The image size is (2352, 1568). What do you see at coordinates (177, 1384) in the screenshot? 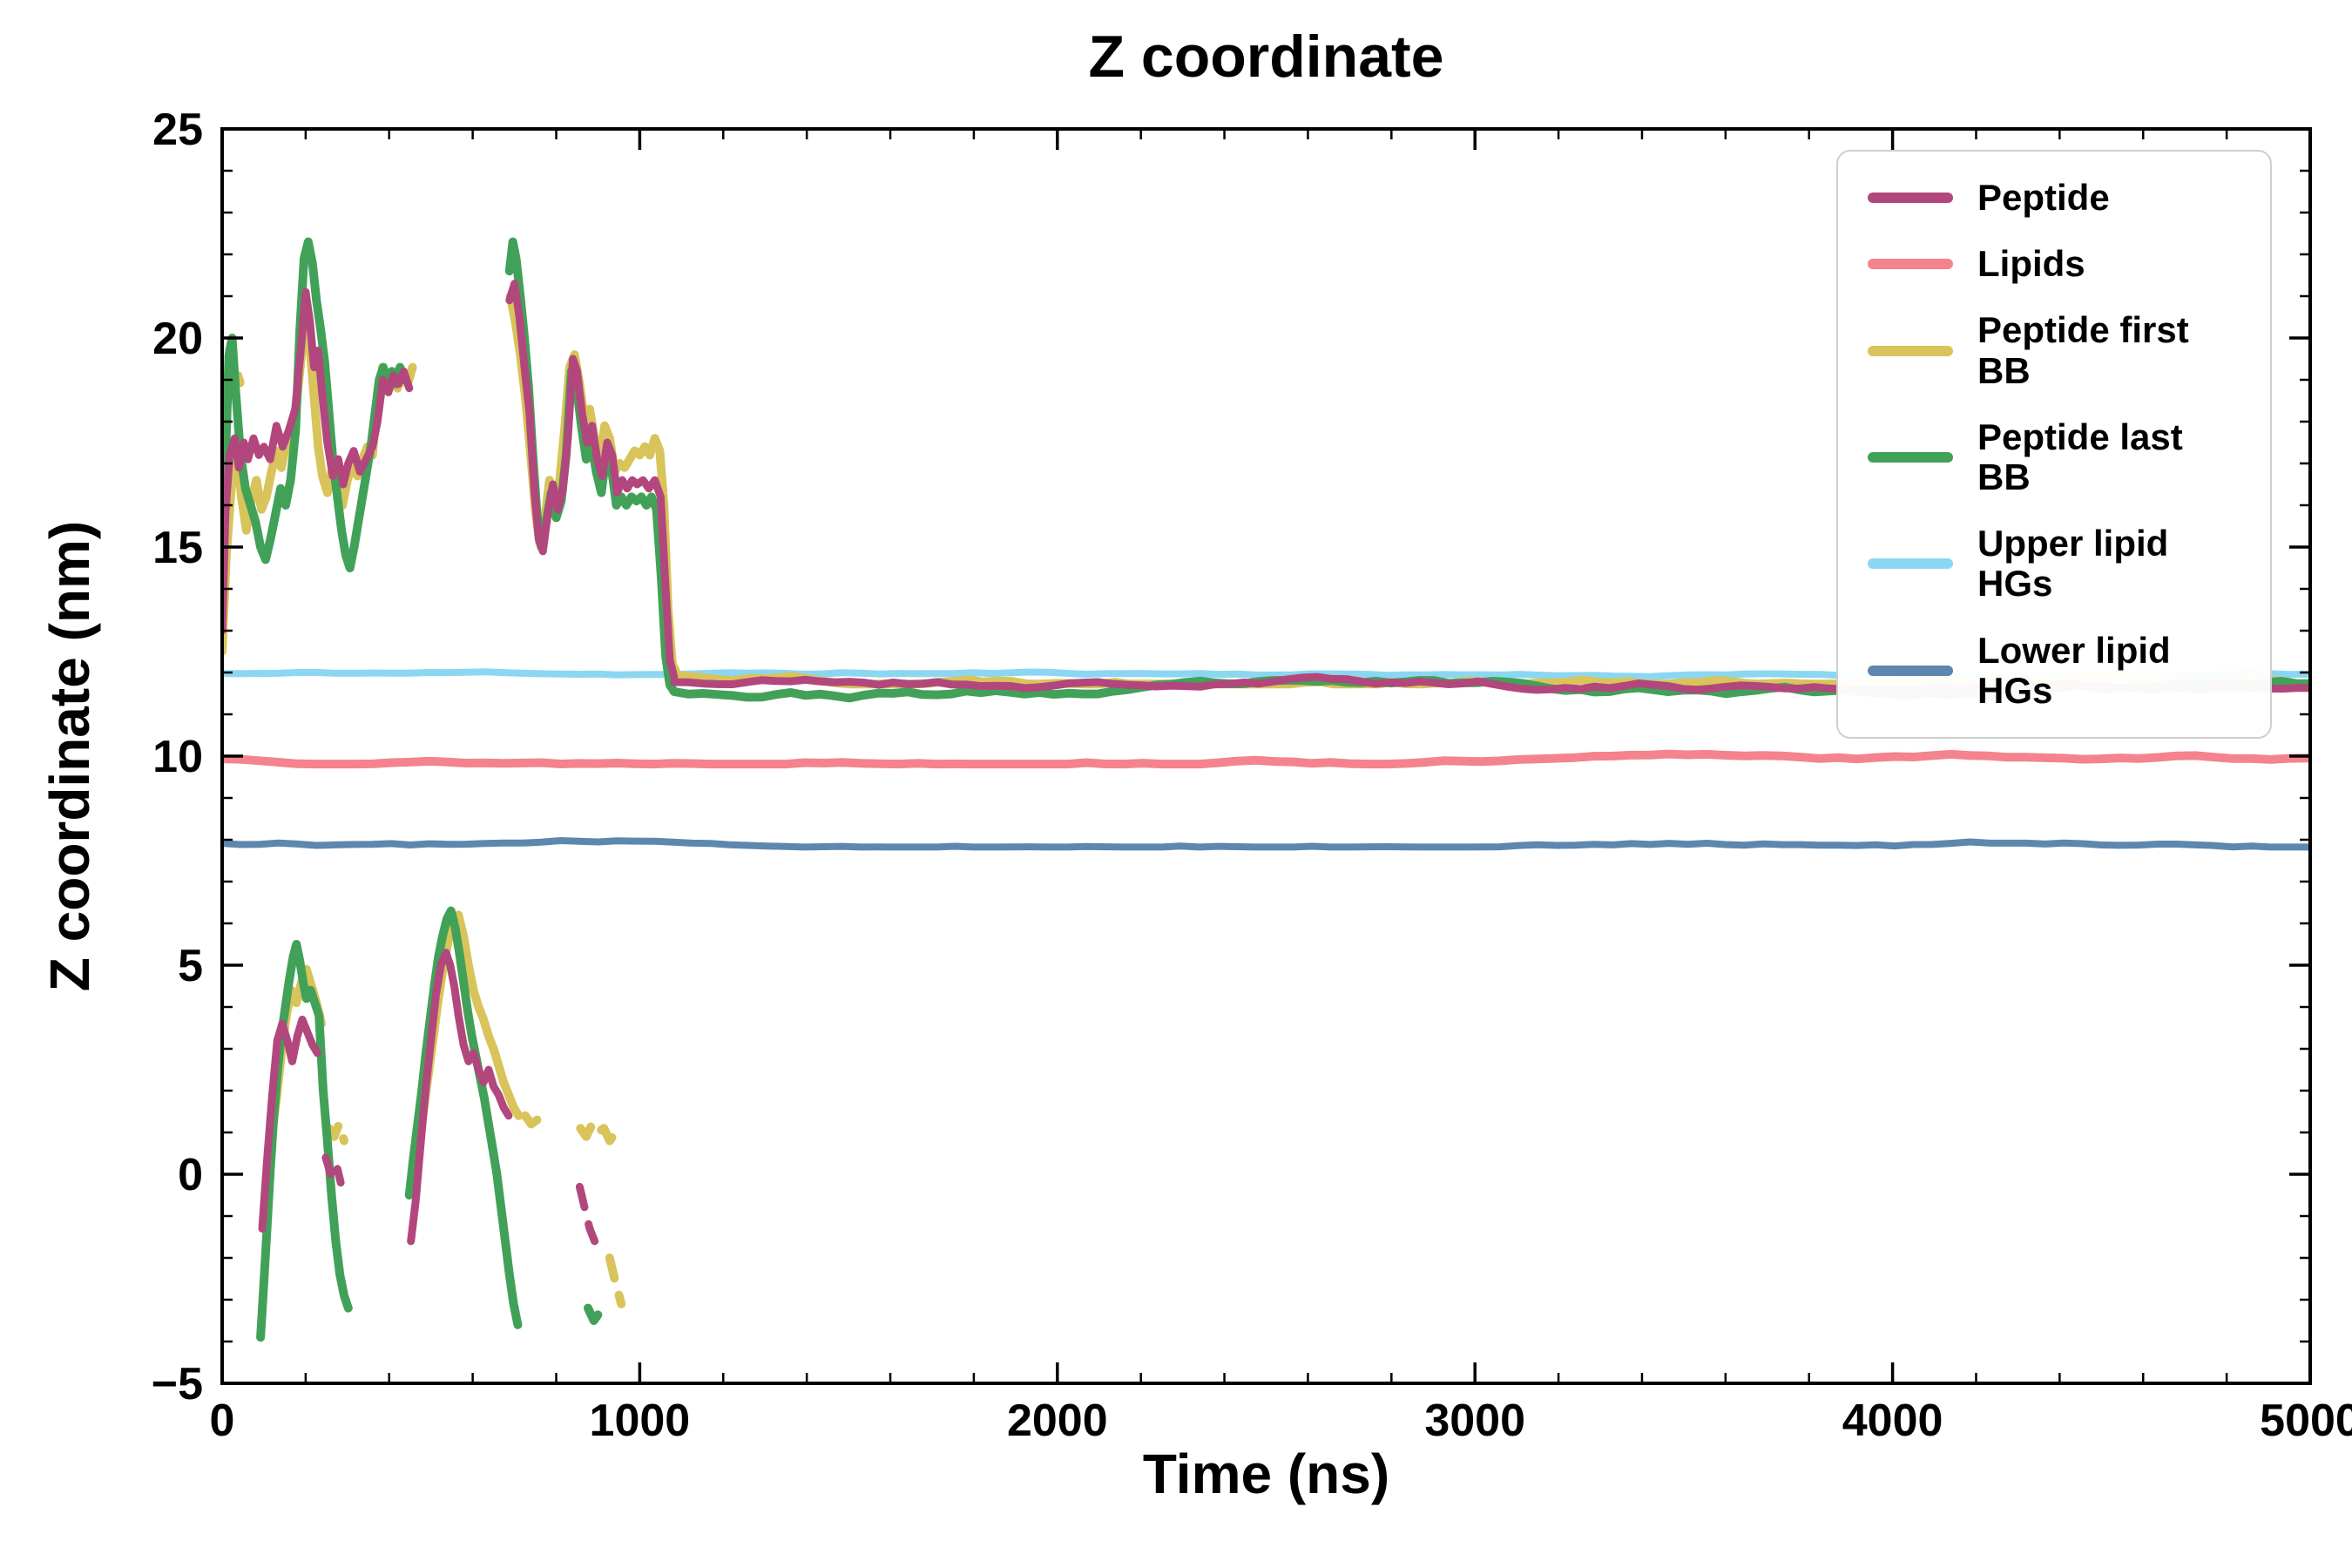
I see `y-tick-label: −5` at bounding box center [177, 1384].